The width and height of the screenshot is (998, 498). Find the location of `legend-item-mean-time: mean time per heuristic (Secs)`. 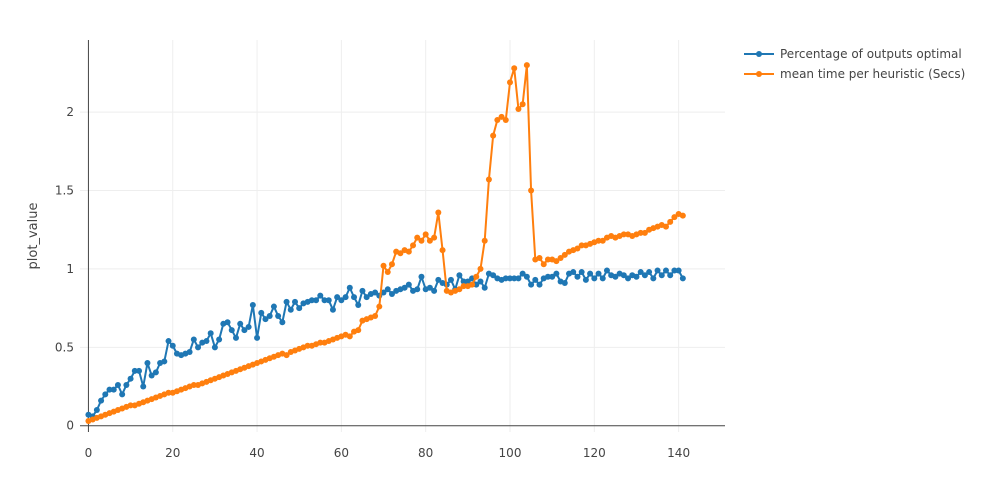

legend-item-mean-time: mean time per heuristic (Secs) is located at coordinates (854, 74).